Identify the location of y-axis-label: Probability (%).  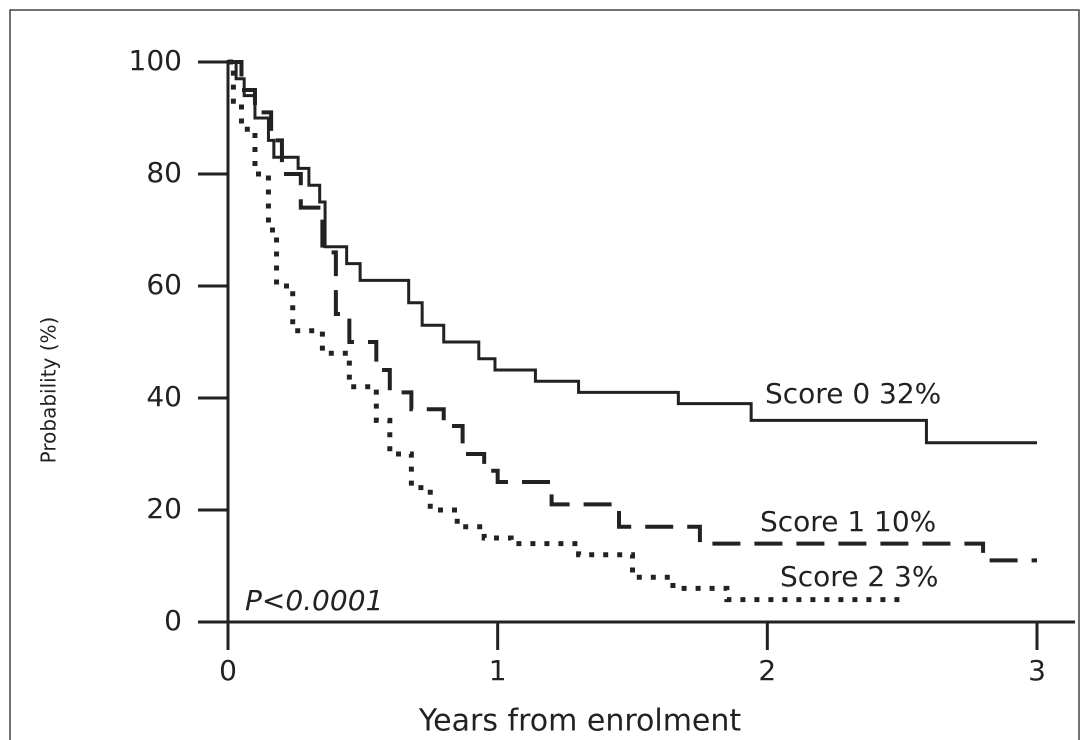
(49, 390).